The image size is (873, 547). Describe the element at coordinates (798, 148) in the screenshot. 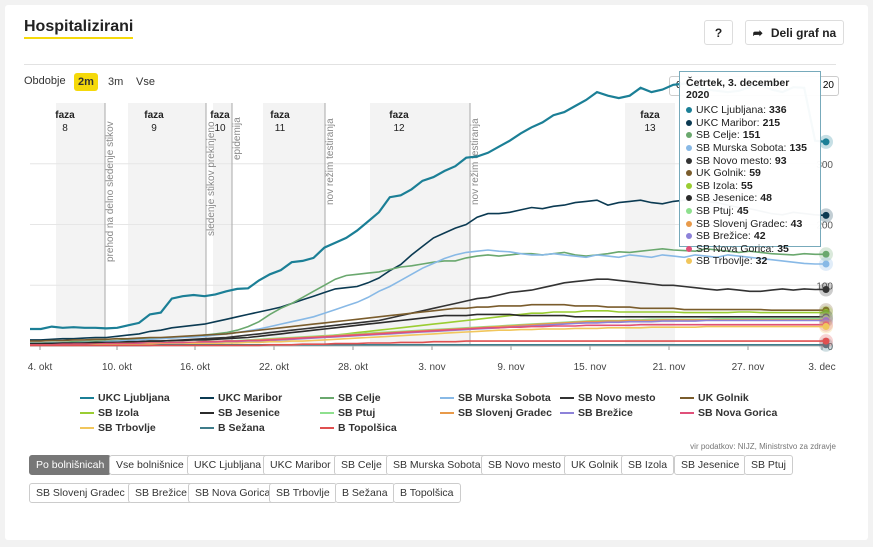

I see `tooltip-series-value: 135` at that location.